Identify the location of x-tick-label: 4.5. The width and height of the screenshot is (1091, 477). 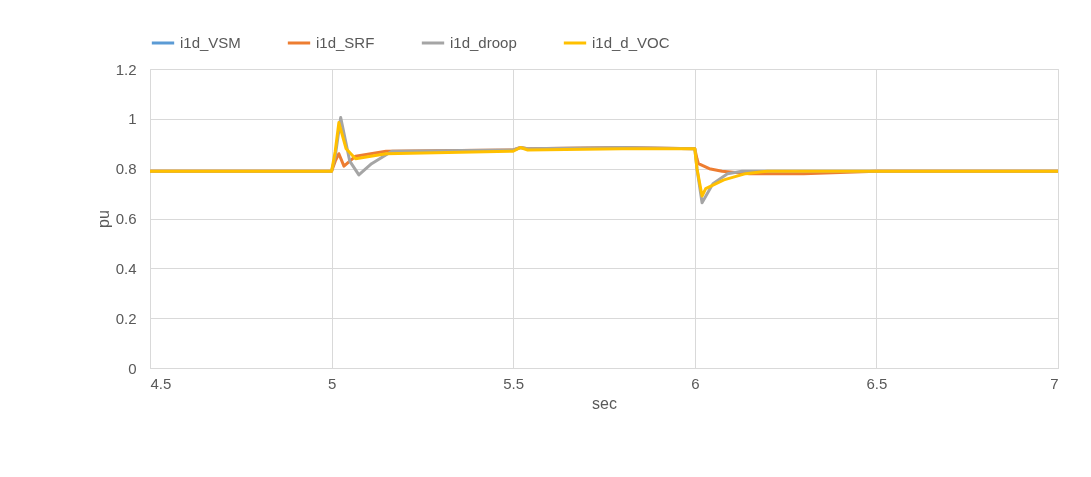
(161, 383).